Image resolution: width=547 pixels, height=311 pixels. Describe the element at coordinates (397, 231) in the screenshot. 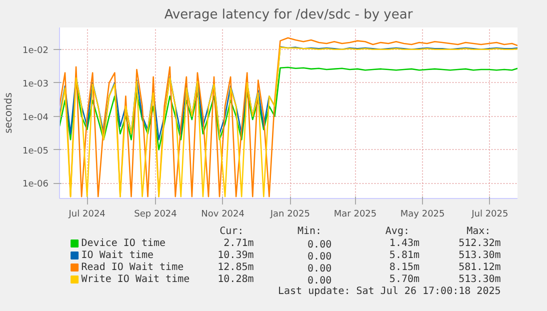

I see `text: Avg:` at that location.